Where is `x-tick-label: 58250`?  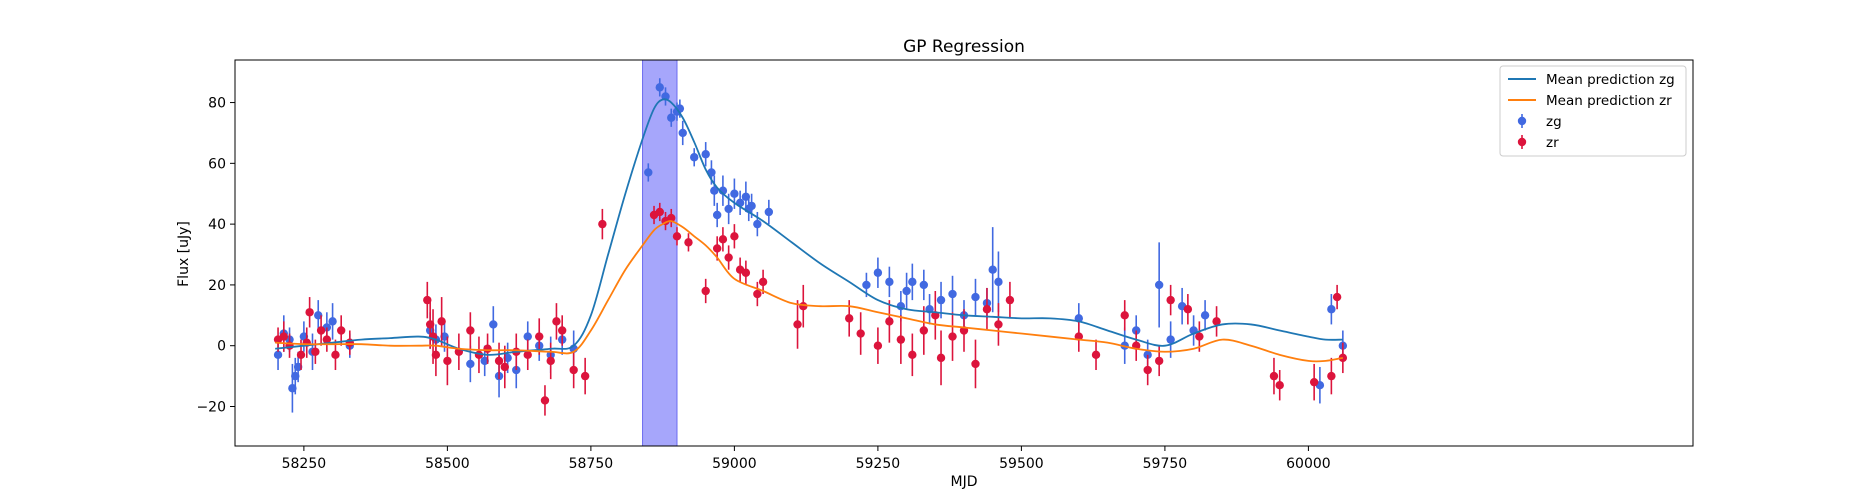 x-tick-label: 58250 is located at coordinates (304, 464).